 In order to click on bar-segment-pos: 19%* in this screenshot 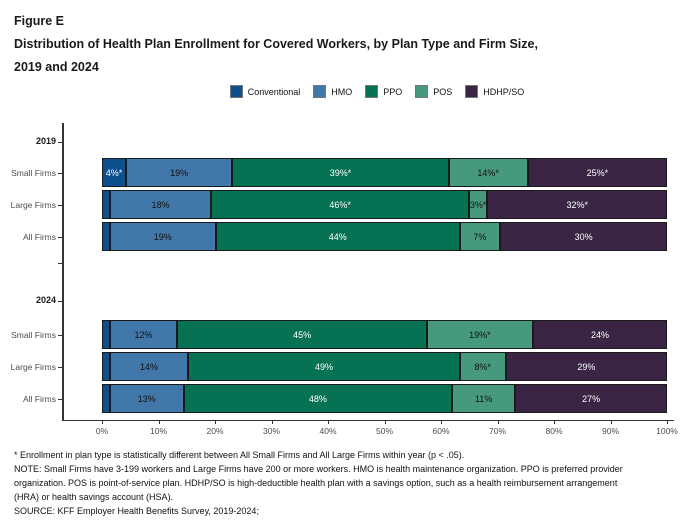, I will do `click(480, 334)`.